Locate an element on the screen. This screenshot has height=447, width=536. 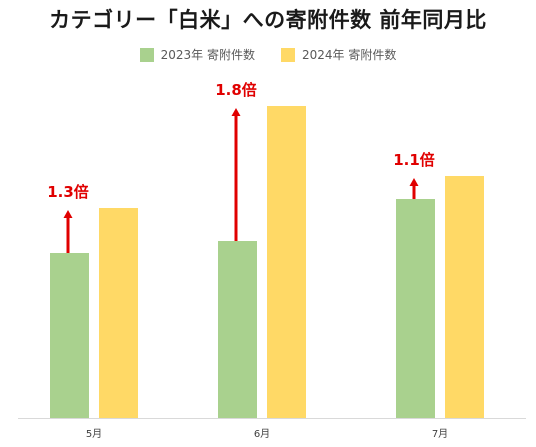
legend-item-2023: 2023年 寄附件数 is located at coordinates (197, 54).